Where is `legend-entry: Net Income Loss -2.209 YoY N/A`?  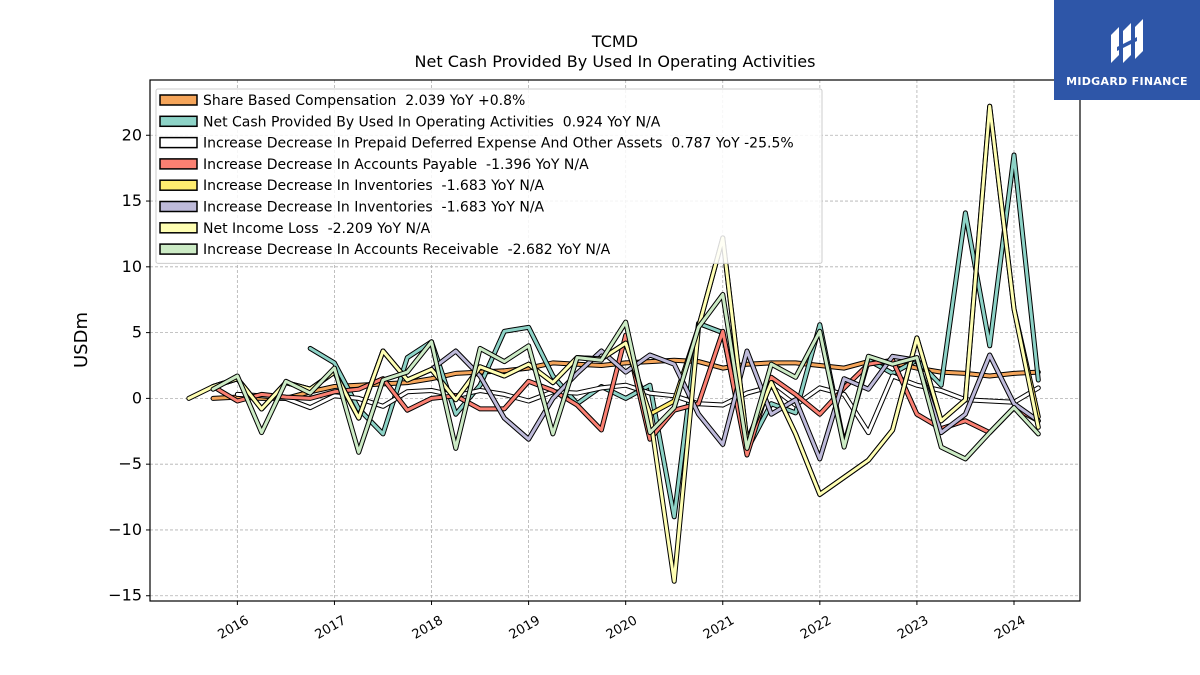 legend-entry: Net Income Loss -2.209 YoY N/A is located at coordinates (295, 229).